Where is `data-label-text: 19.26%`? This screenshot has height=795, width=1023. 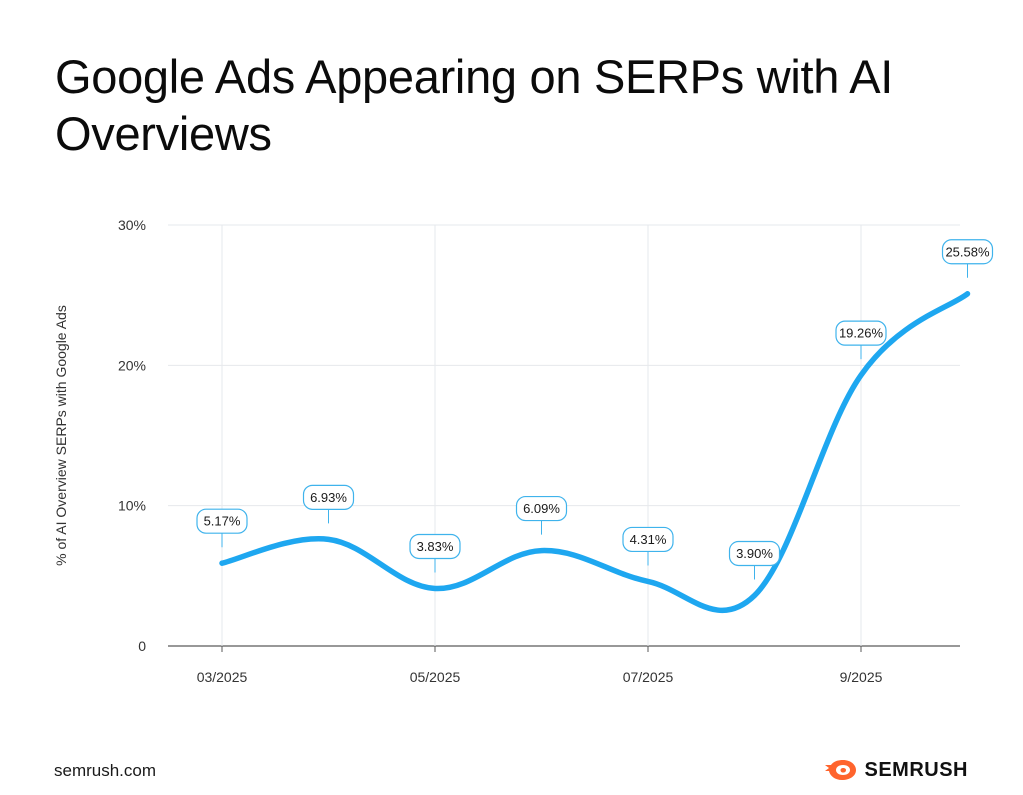
data-label-text: 19.26% is located at coordinates (861, 333).